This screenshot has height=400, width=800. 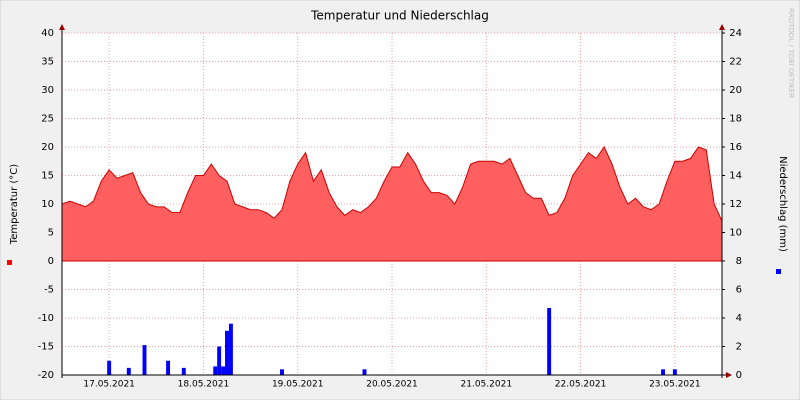 What do you see at coordinates (735, 204) in the screenshot?
I see `y2-tick-label: 12` at bounding box center [735, 204].